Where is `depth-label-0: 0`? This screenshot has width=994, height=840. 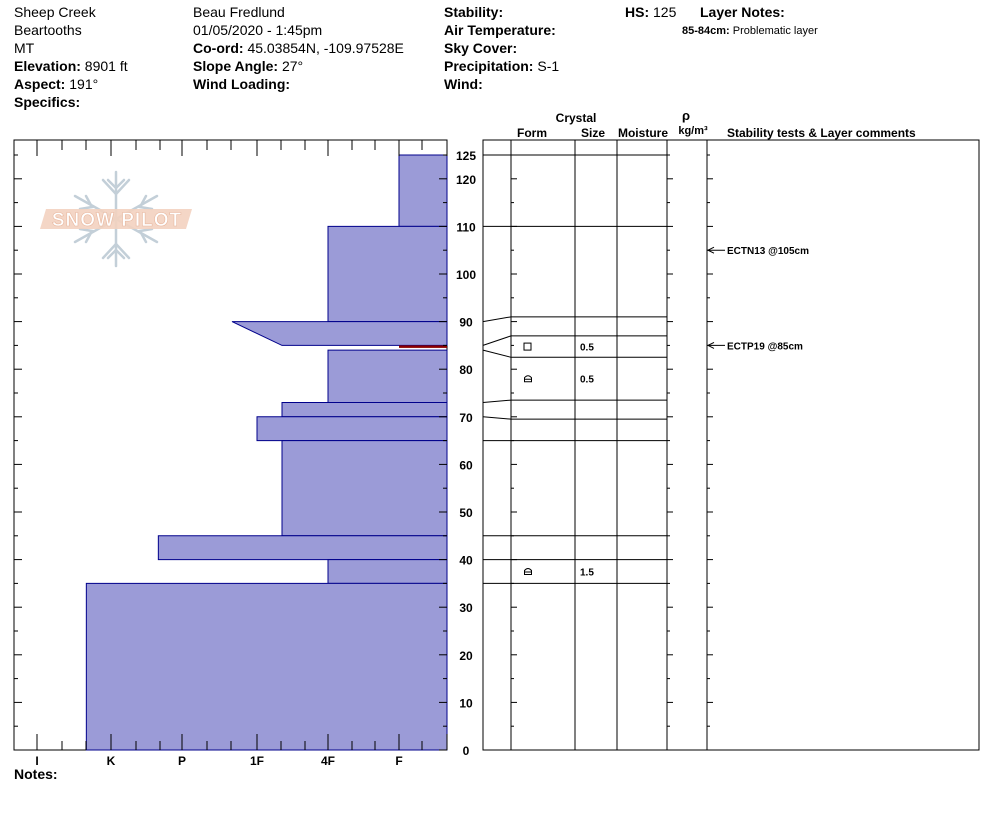 depth-label-0: 0 is located at coordinates (466, 751).